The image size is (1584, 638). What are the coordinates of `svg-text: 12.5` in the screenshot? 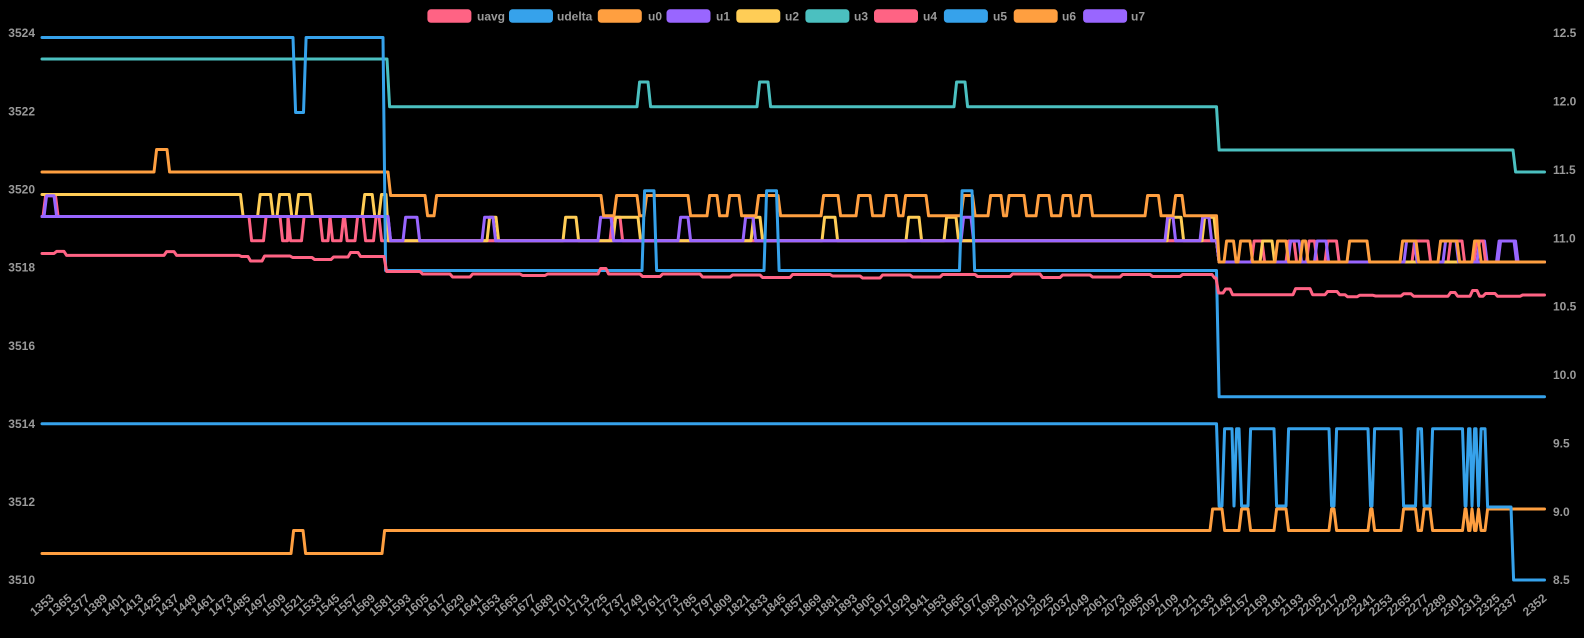 It's located at (1565, 33).